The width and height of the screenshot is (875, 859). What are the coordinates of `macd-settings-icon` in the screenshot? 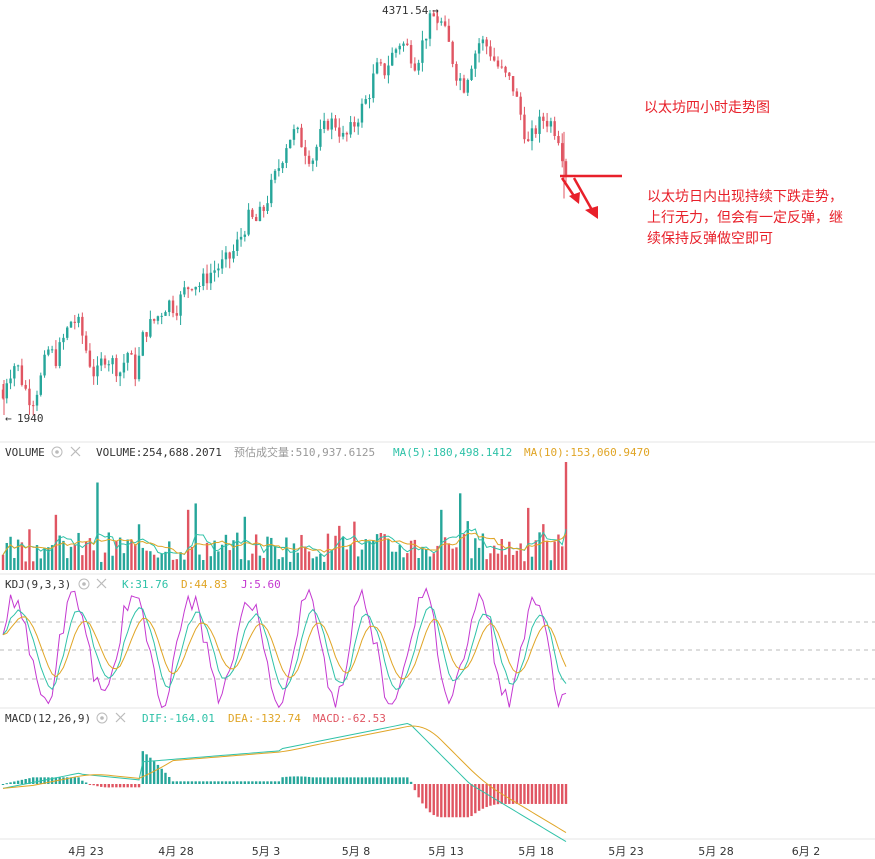 It's located at (102, 718).